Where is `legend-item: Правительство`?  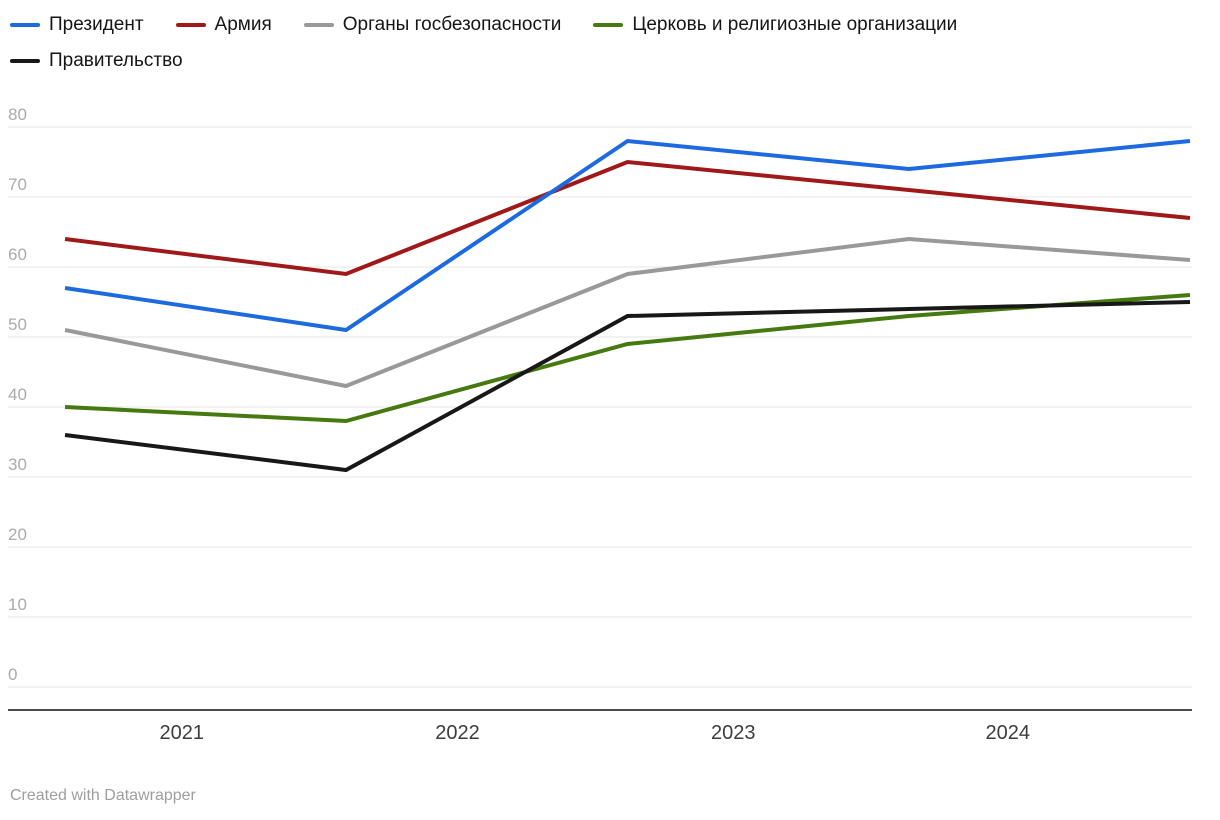
legend-item: Правительство is located at coordinates (96, 61).